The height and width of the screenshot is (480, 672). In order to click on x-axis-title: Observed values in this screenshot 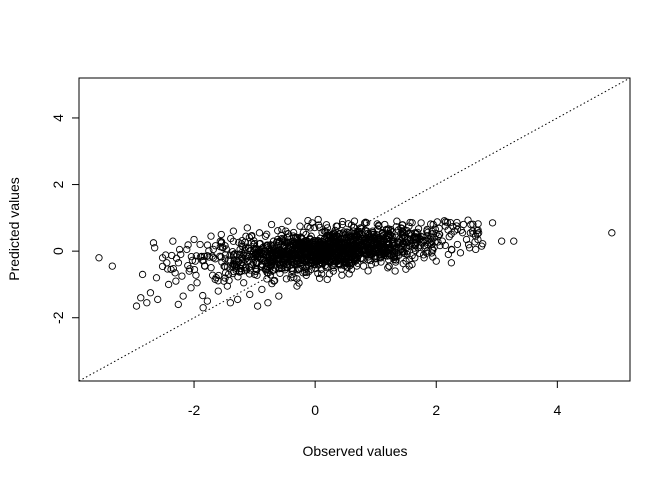, I will do `click(354, 451)`.